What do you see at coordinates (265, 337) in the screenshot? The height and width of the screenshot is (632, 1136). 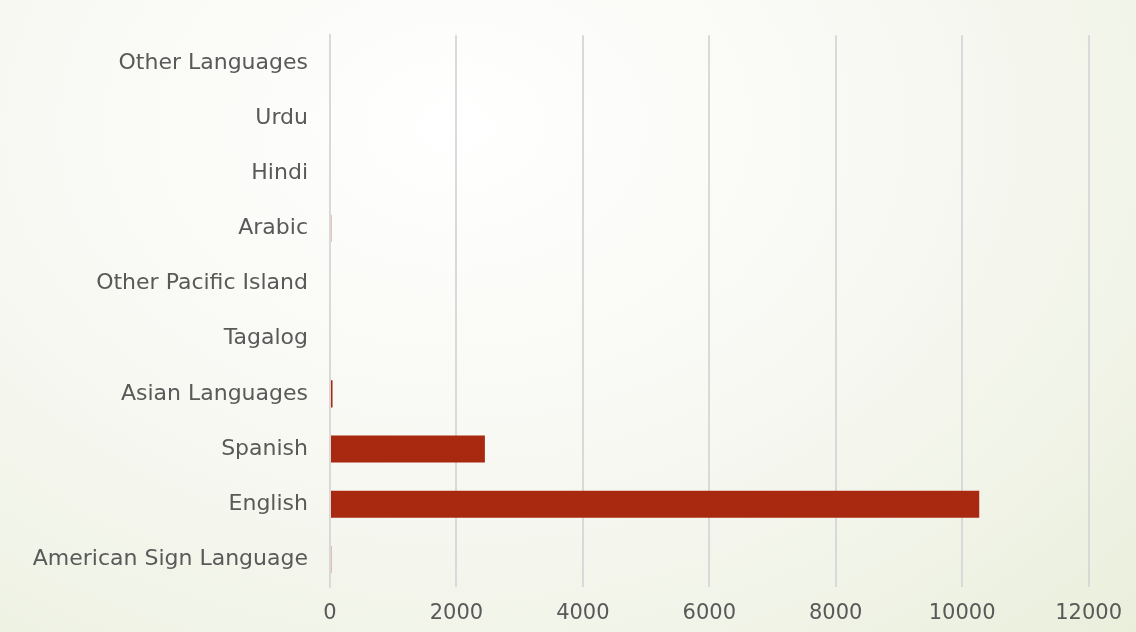 I see `y-tick-label: Tagalog` at bounding box center [265, 337].